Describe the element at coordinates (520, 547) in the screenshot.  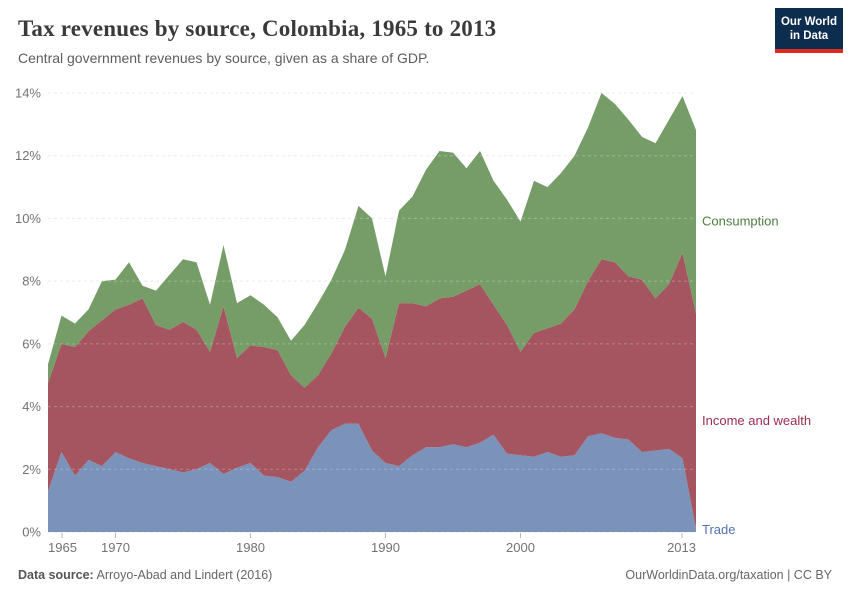
I see `x-tick-label-2000: 2000` at that location.